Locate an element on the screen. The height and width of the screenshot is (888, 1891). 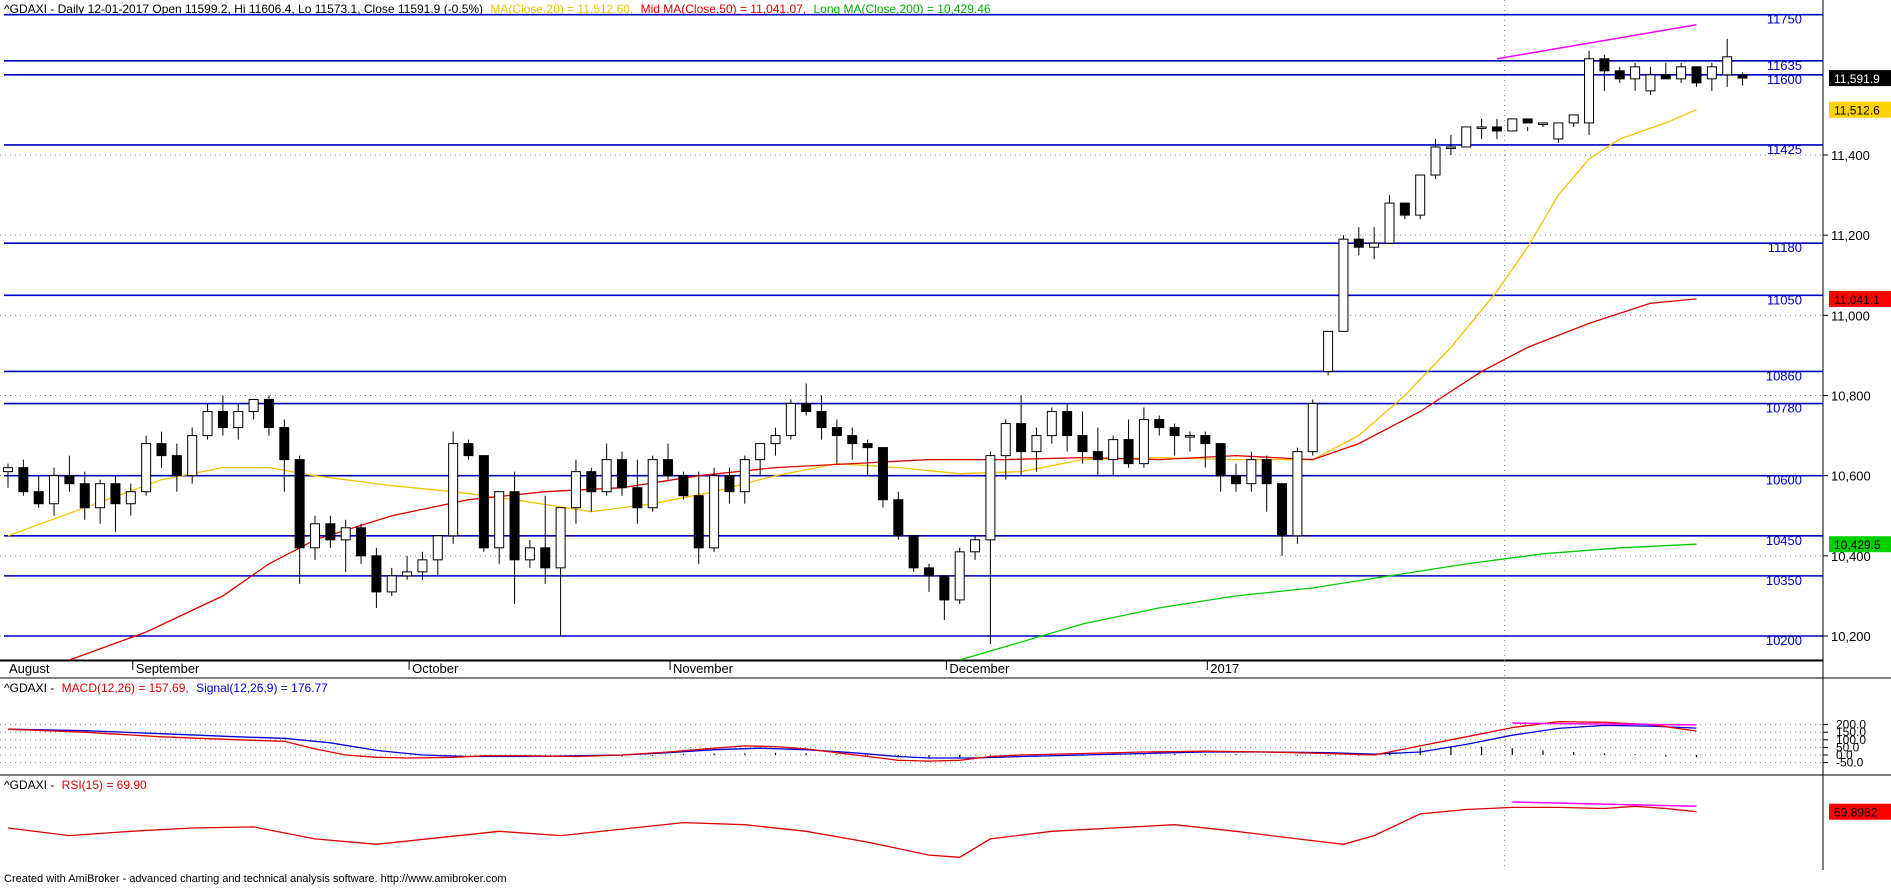
ma200-value-label-bg is located at coordinates (1860, 544).